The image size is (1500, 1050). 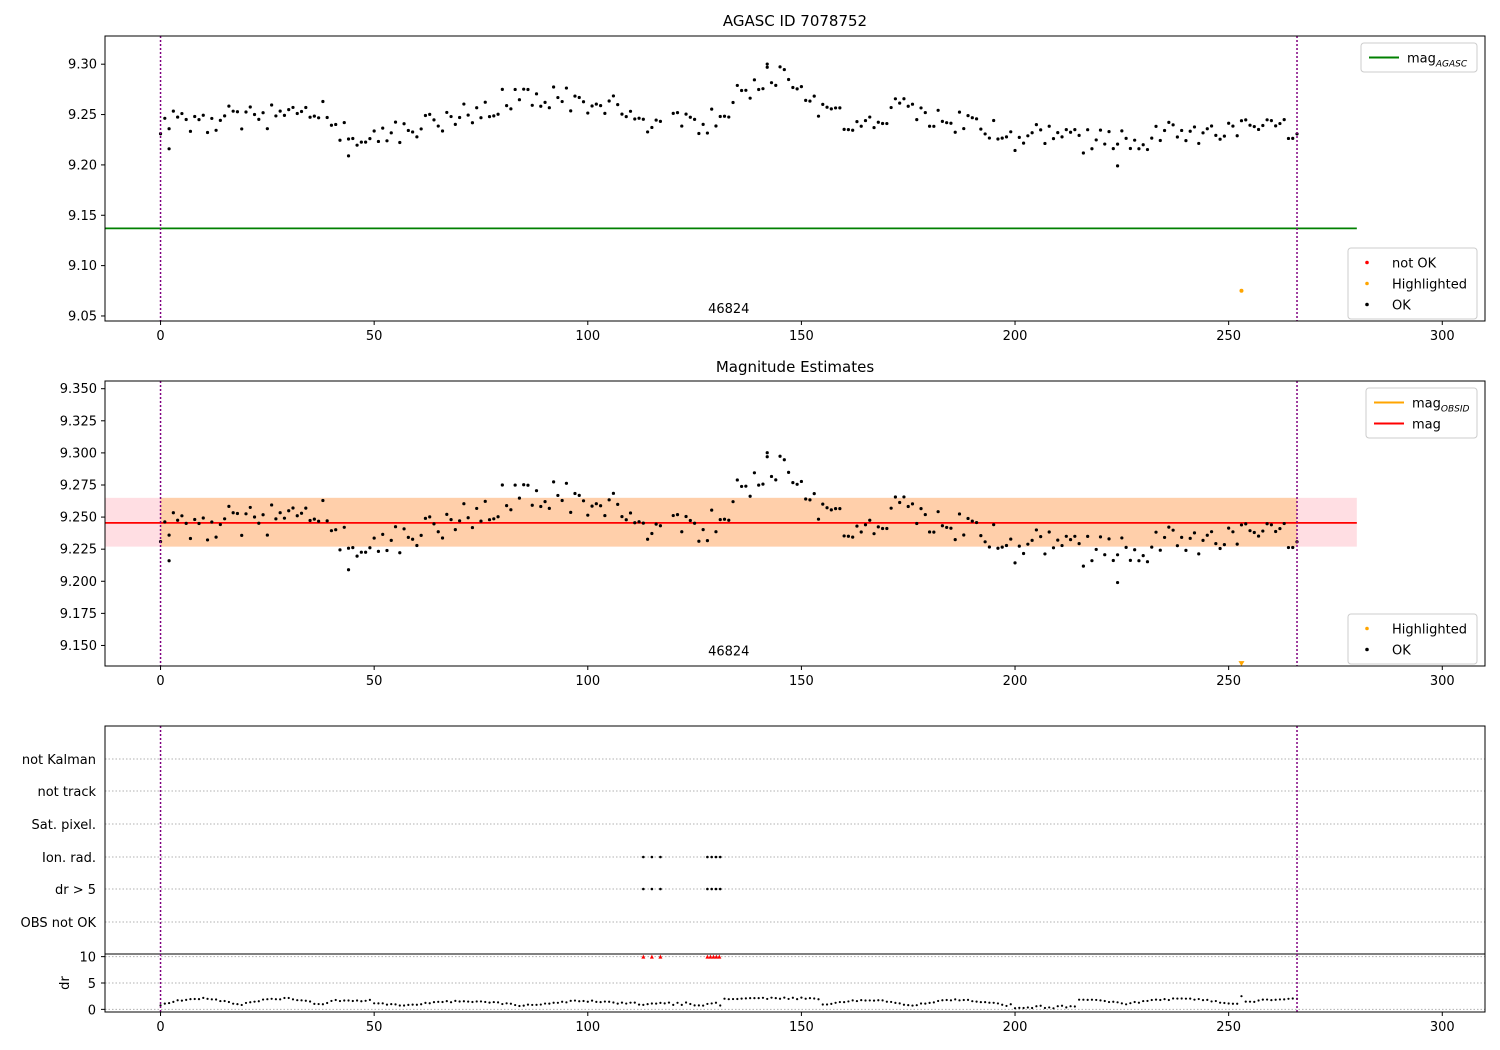 I want to click on y-tick-label: 9.175, so click(x=78, y=614).